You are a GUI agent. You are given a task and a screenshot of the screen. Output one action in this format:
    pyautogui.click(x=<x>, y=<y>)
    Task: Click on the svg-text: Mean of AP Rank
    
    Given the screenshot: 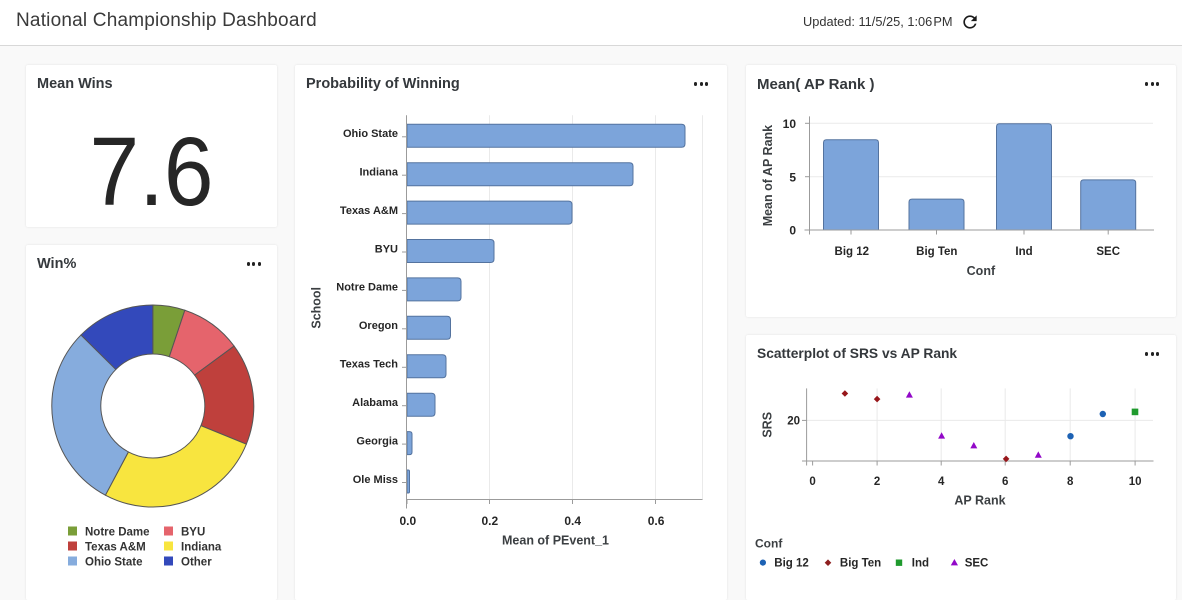 What is the action you would take?
    pyautogui.click(x=768, y=175)
    